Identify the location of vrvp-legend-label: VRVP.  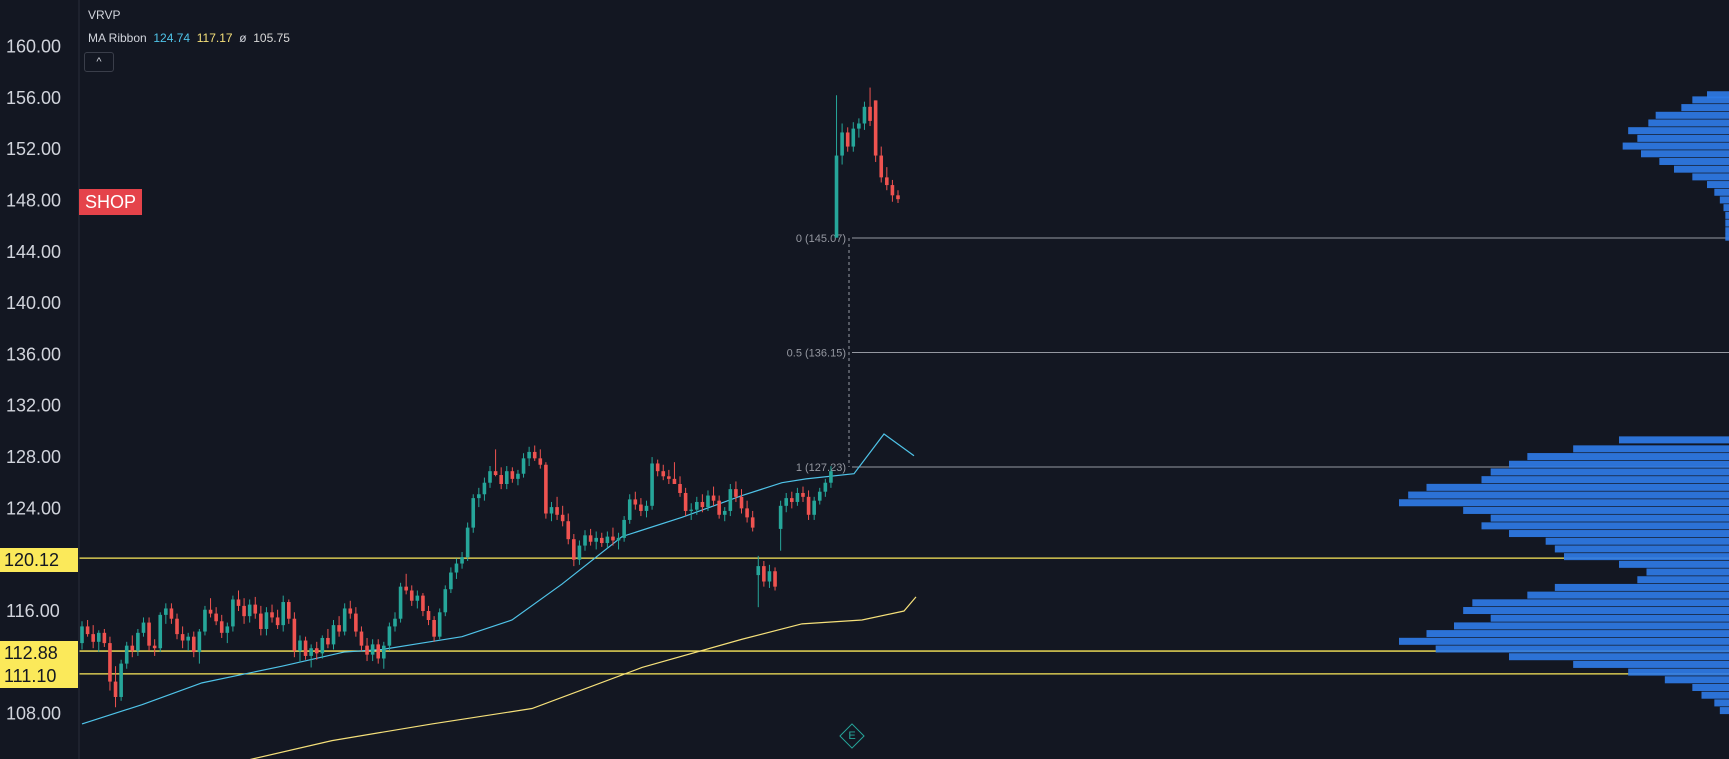
(104, 15).